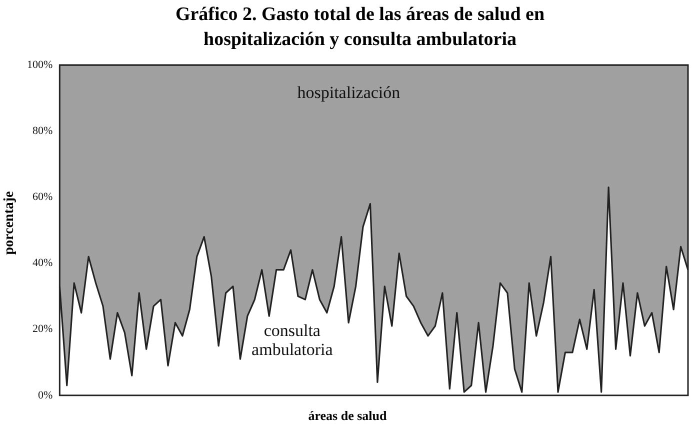  Describe the element at coordinates (42, 263) in the screenshot. I see `y-tick-label: 40%` at that location.